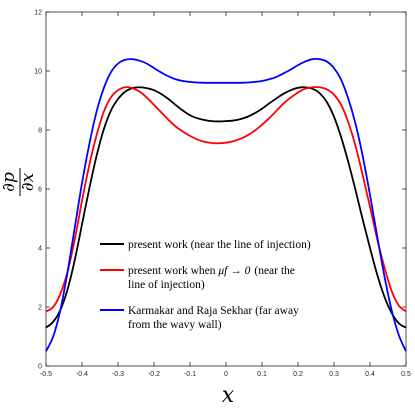 The height and width of the screenshot is (409, 415). I want to click on legend-entry-2-line-1b: (near the, so click(274, 271).